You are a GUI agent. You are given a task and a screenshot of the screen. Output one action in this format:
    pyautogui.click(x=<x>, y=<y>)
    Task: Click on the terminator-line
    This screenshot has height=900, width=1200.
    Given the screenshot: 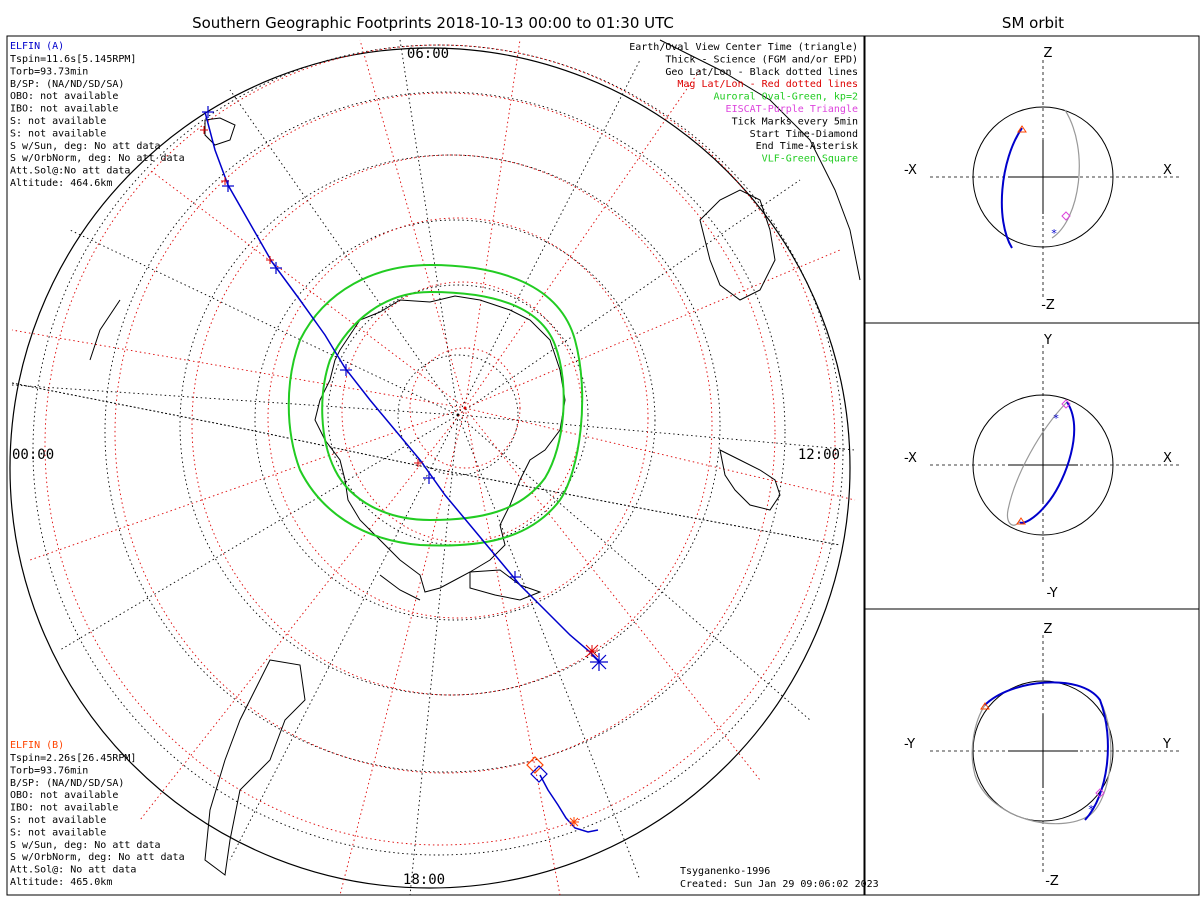 What is the action you would take?
    pyautogui.click(x=426, y=464)
    